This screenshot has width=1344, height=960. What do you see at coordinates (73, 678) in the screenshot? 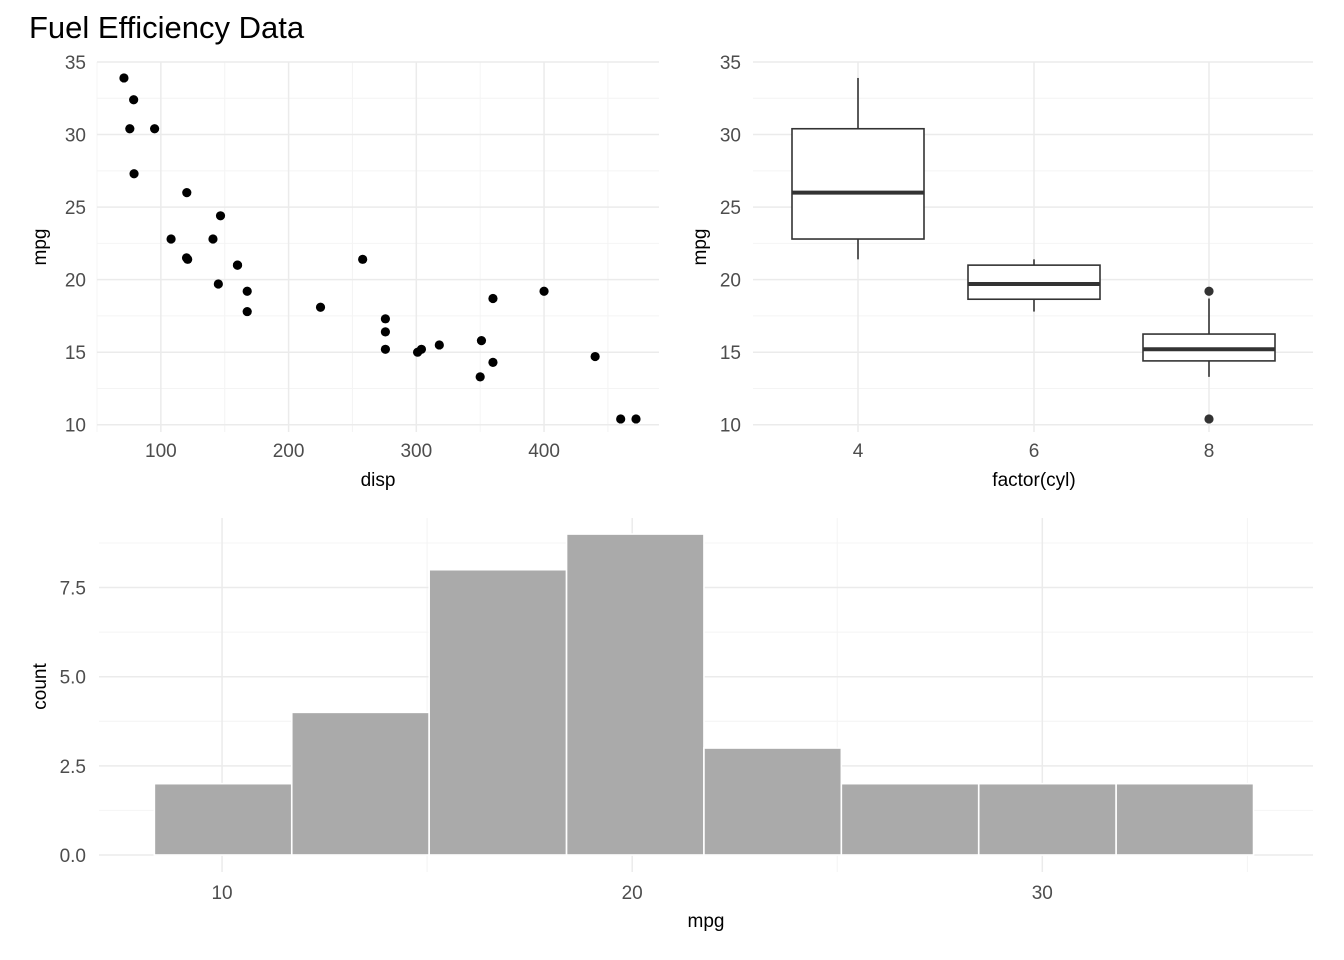
I see `y-tick-label: 5.0` at bounding box center [73, 678].